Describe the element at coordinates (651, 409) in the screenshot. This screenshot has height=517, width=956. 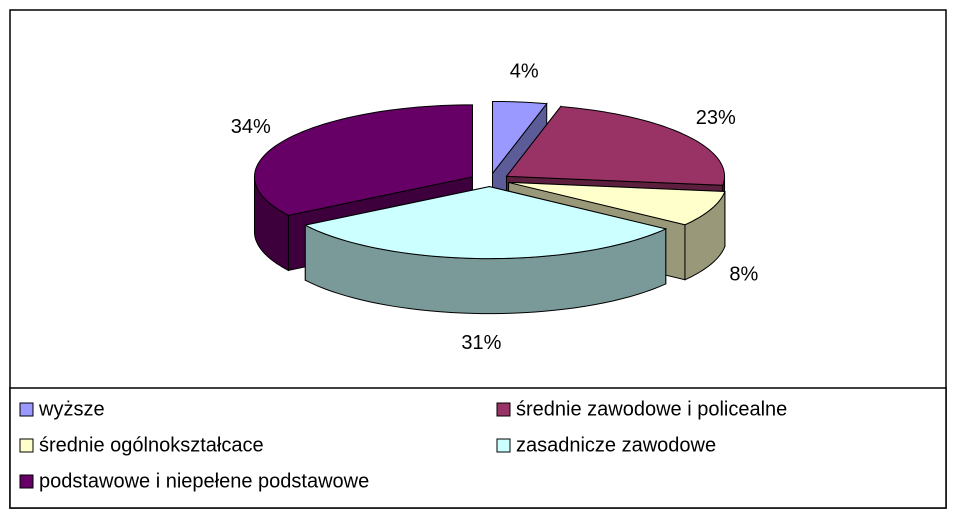
I see `legend-label: średnie zawodowe i policealne` at that location.